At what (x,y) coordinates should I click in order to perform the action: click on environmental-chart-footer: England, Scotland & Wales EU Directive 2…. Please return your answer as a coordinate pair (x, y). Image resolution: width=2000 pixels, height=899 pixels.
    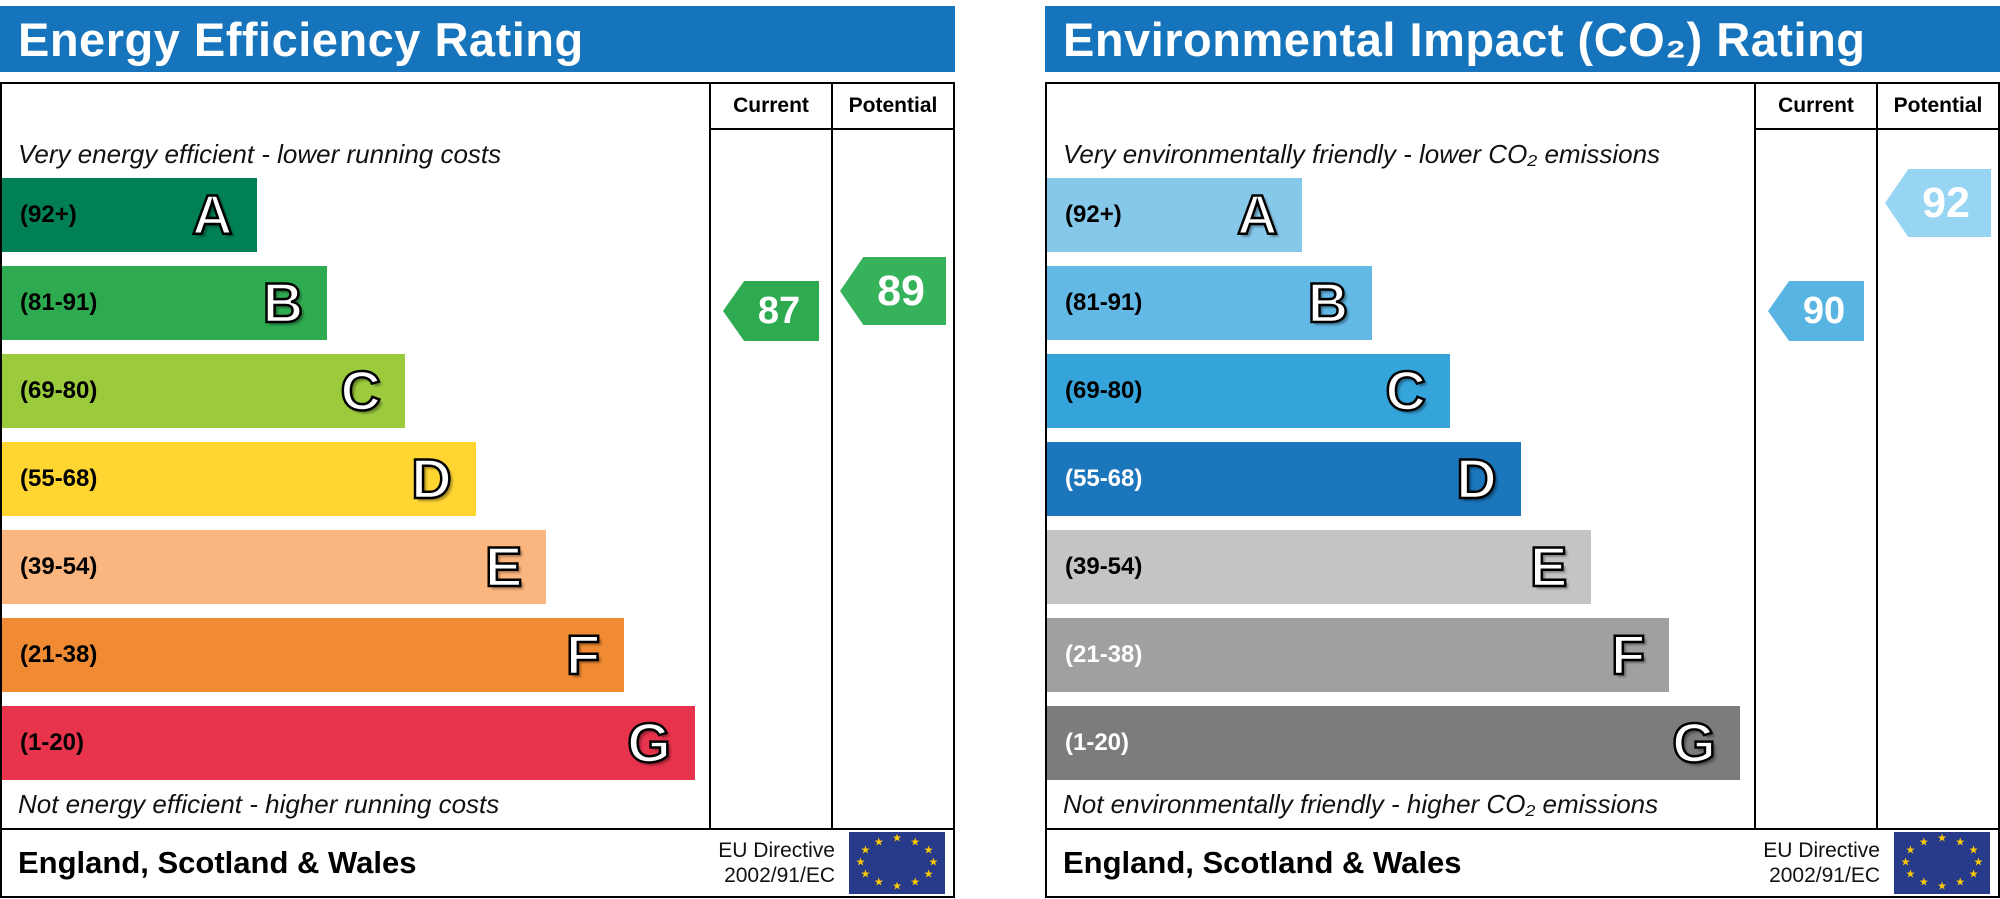
    Looking at the image, I should click on (1522, 862).